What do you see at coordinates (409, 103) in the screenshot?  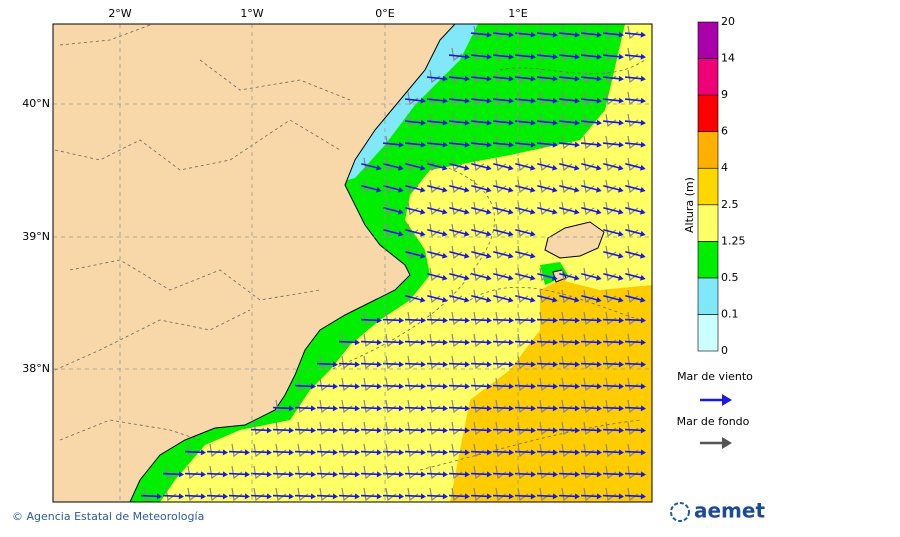 I see `cyan-zone` at bounding box center [409, 103].